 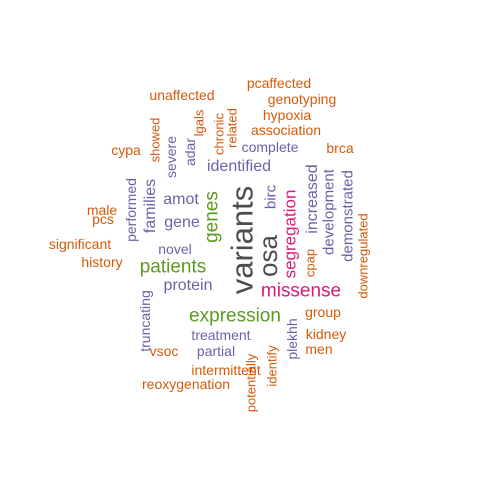 I want to click on word-plekhh: plekhh, so click(x=292, y=339).